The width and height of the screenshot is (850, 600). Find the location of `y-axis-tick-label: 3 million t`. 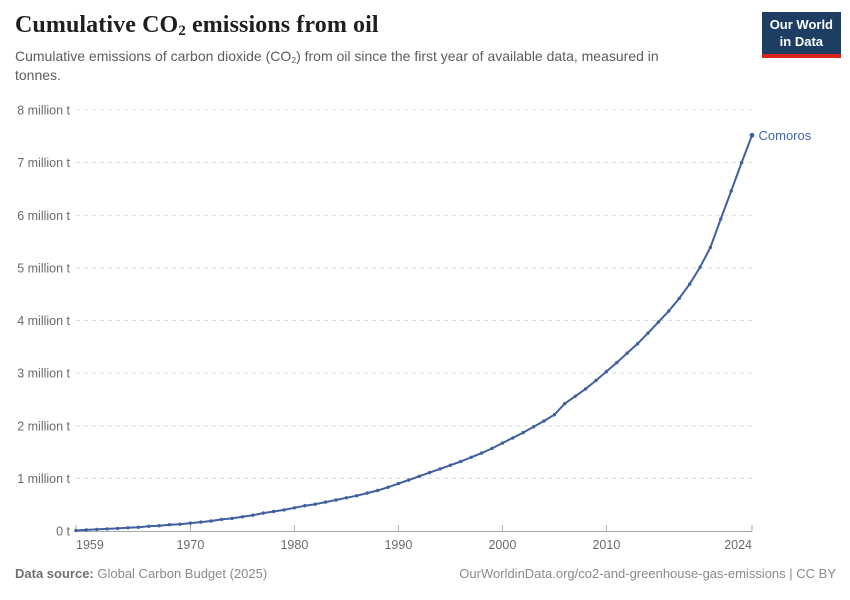

y-axis-tick-label: 3 million t is located at coordinates (43, 374).